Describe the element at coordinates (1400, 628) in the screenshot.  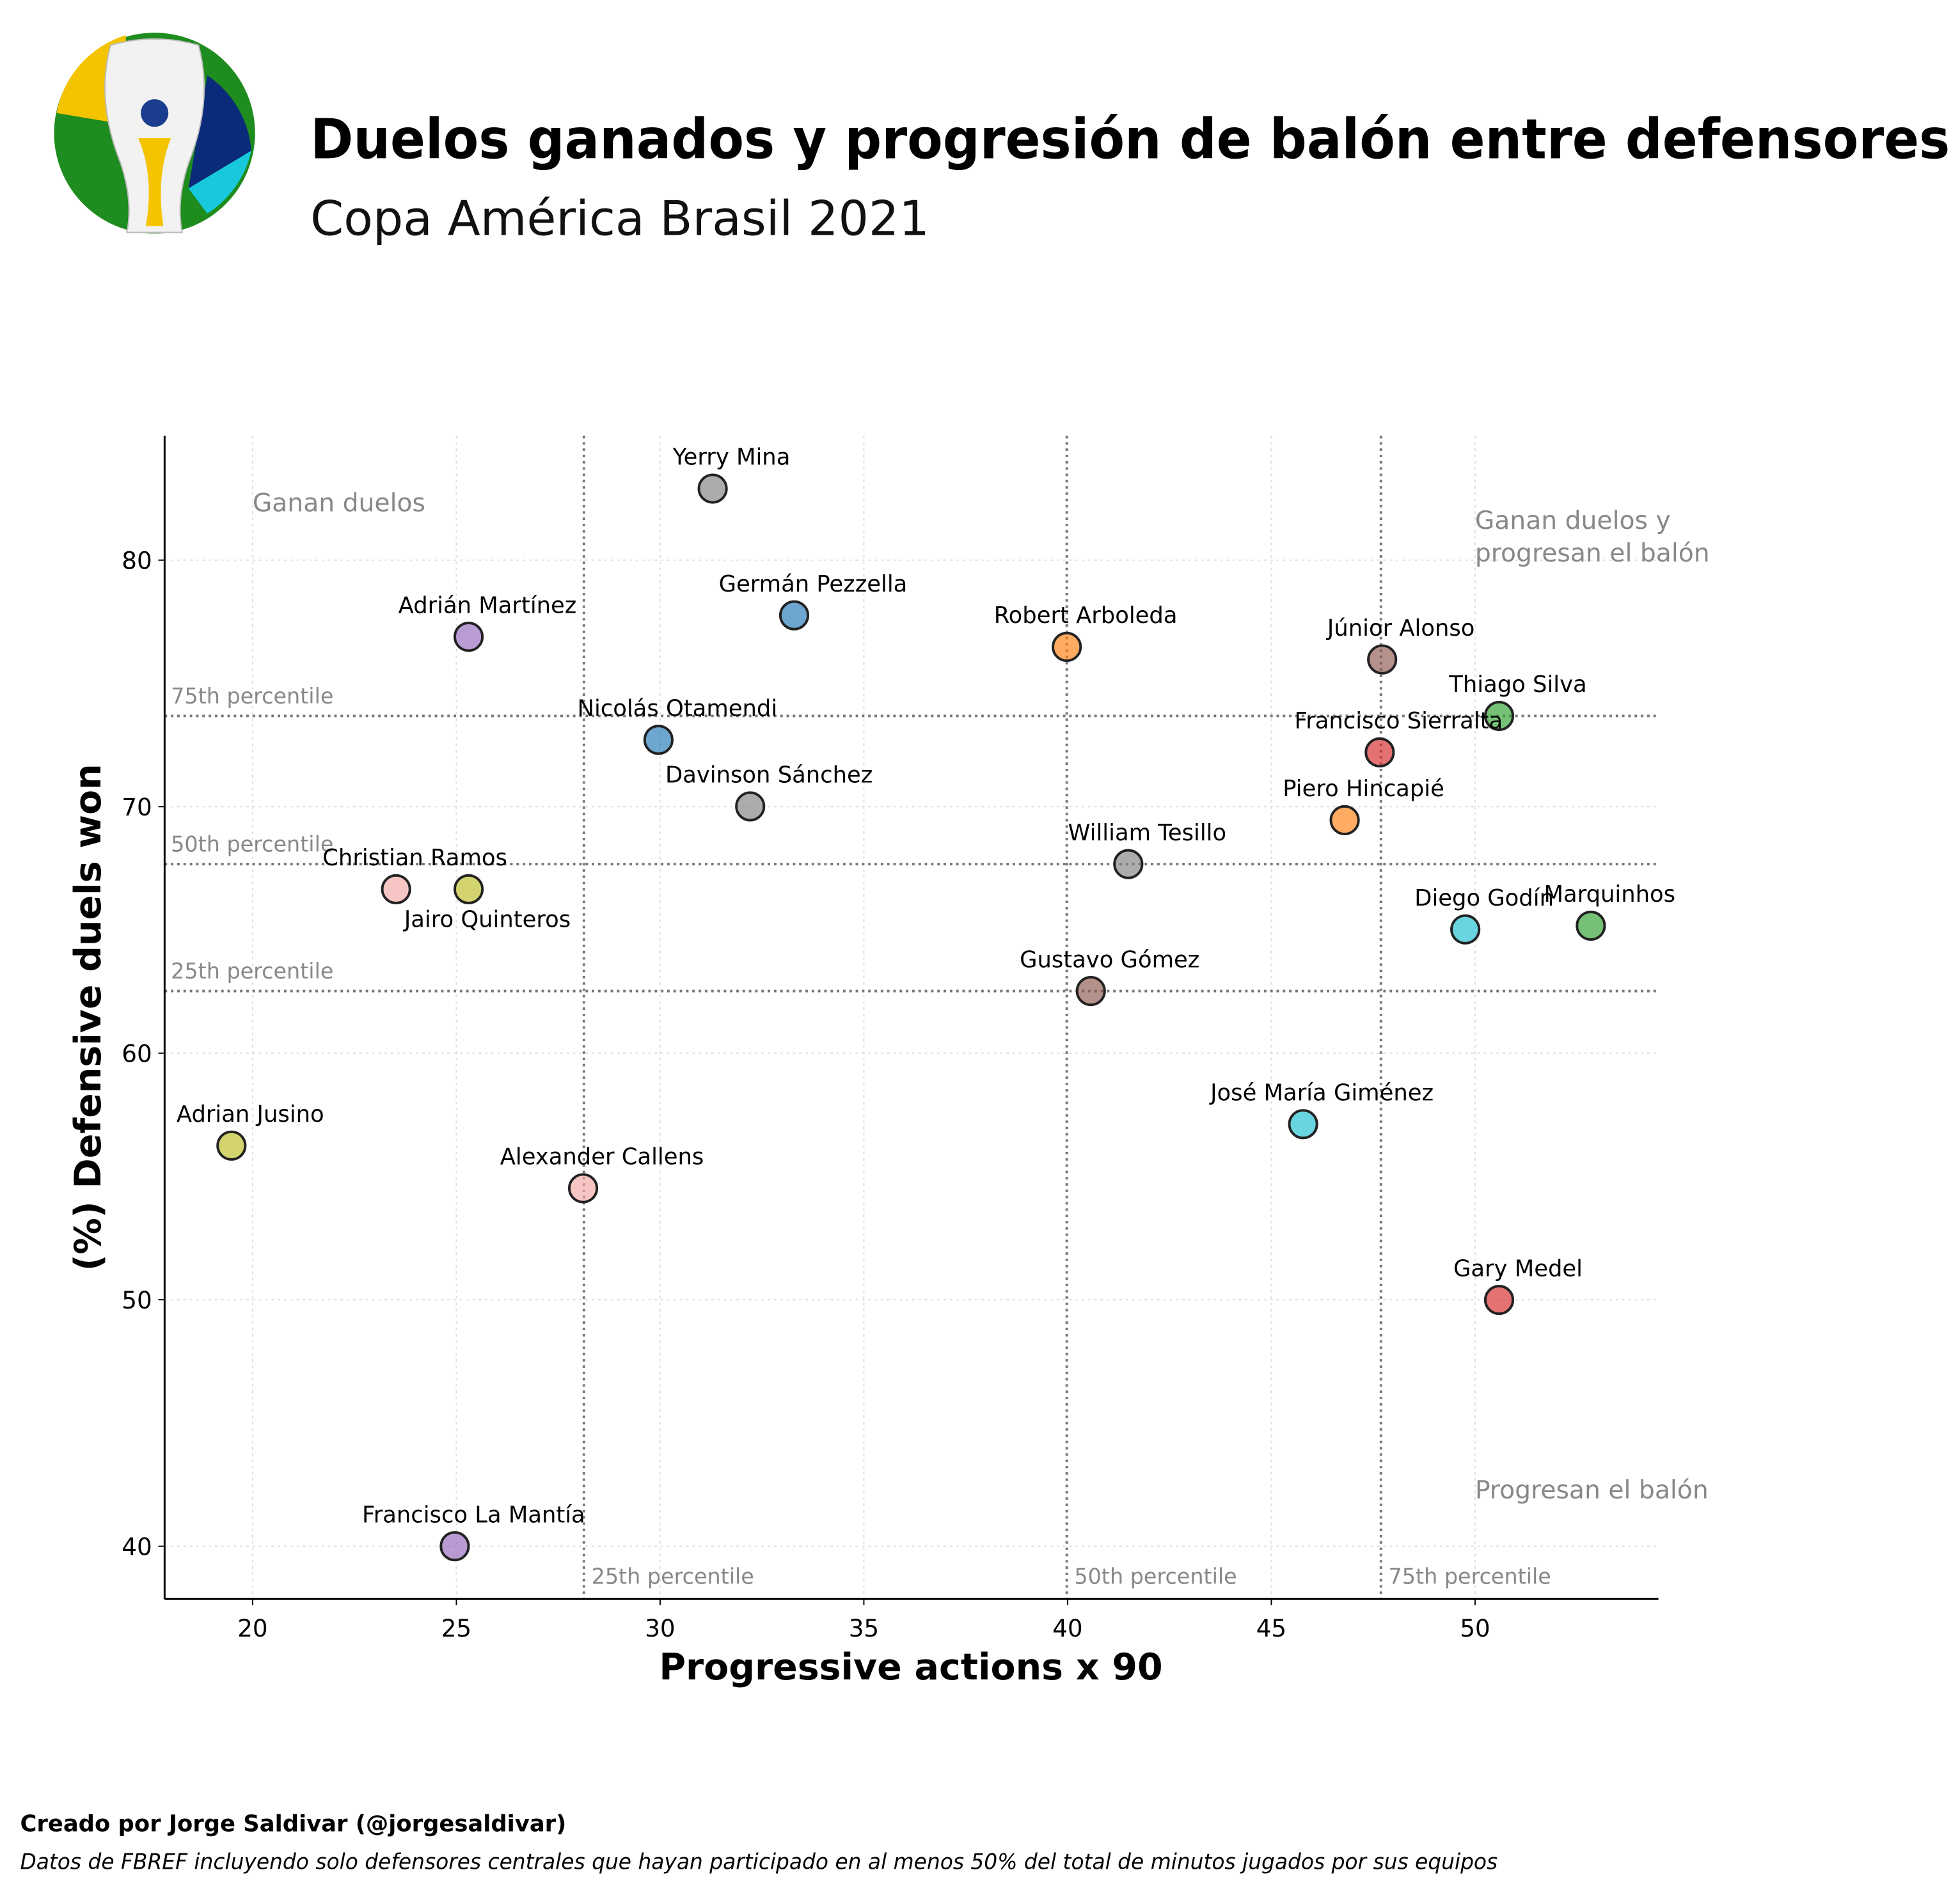
I see `point-label: Júnior Alonso` at that location.